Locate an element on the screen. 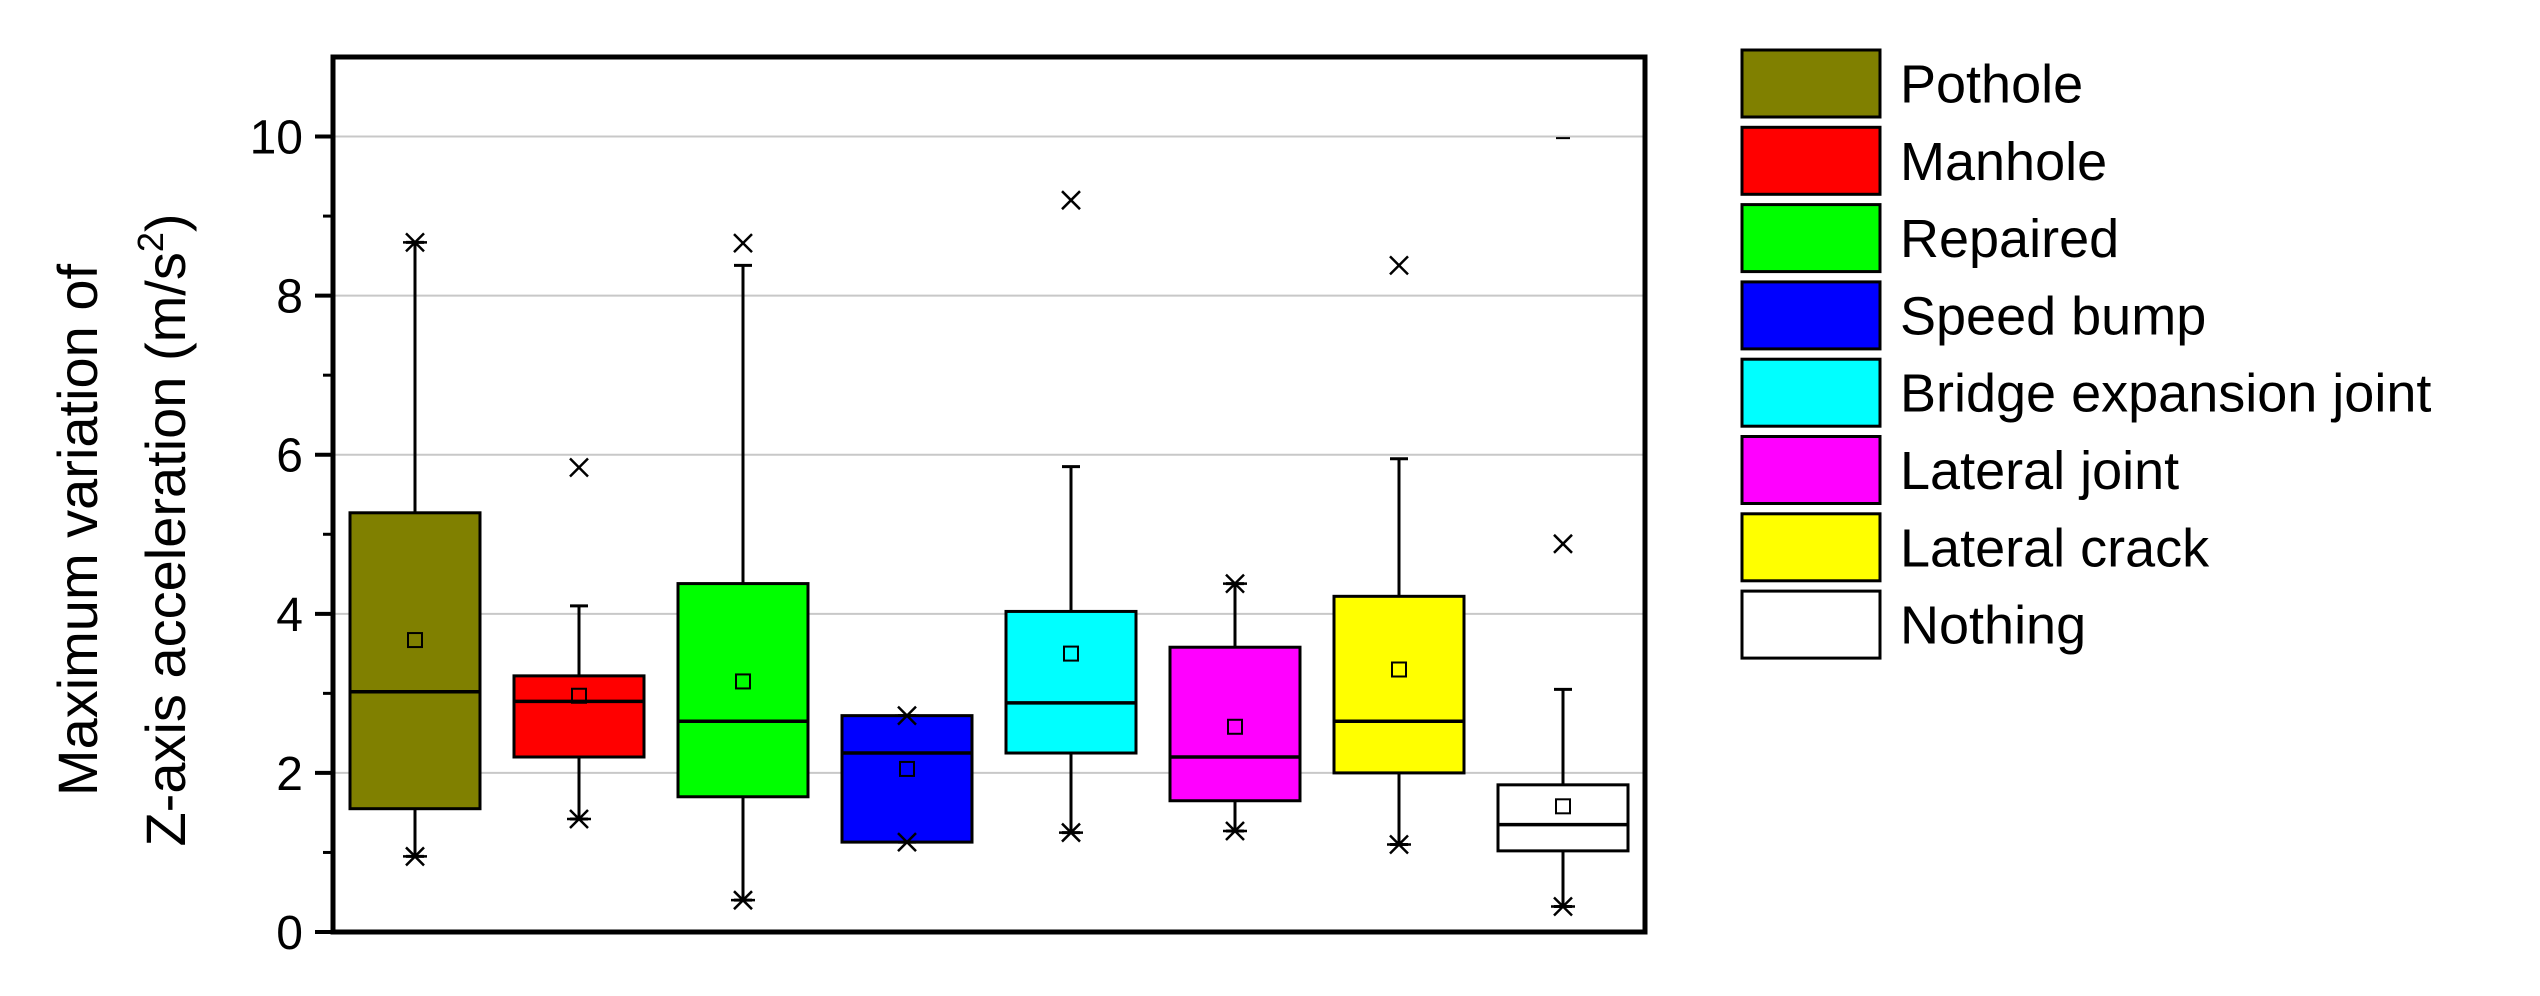 Image resolution: width=2540 pixels, height=996 pixels. legend-label: Lateral crack is located at coordinates (2055, 548).